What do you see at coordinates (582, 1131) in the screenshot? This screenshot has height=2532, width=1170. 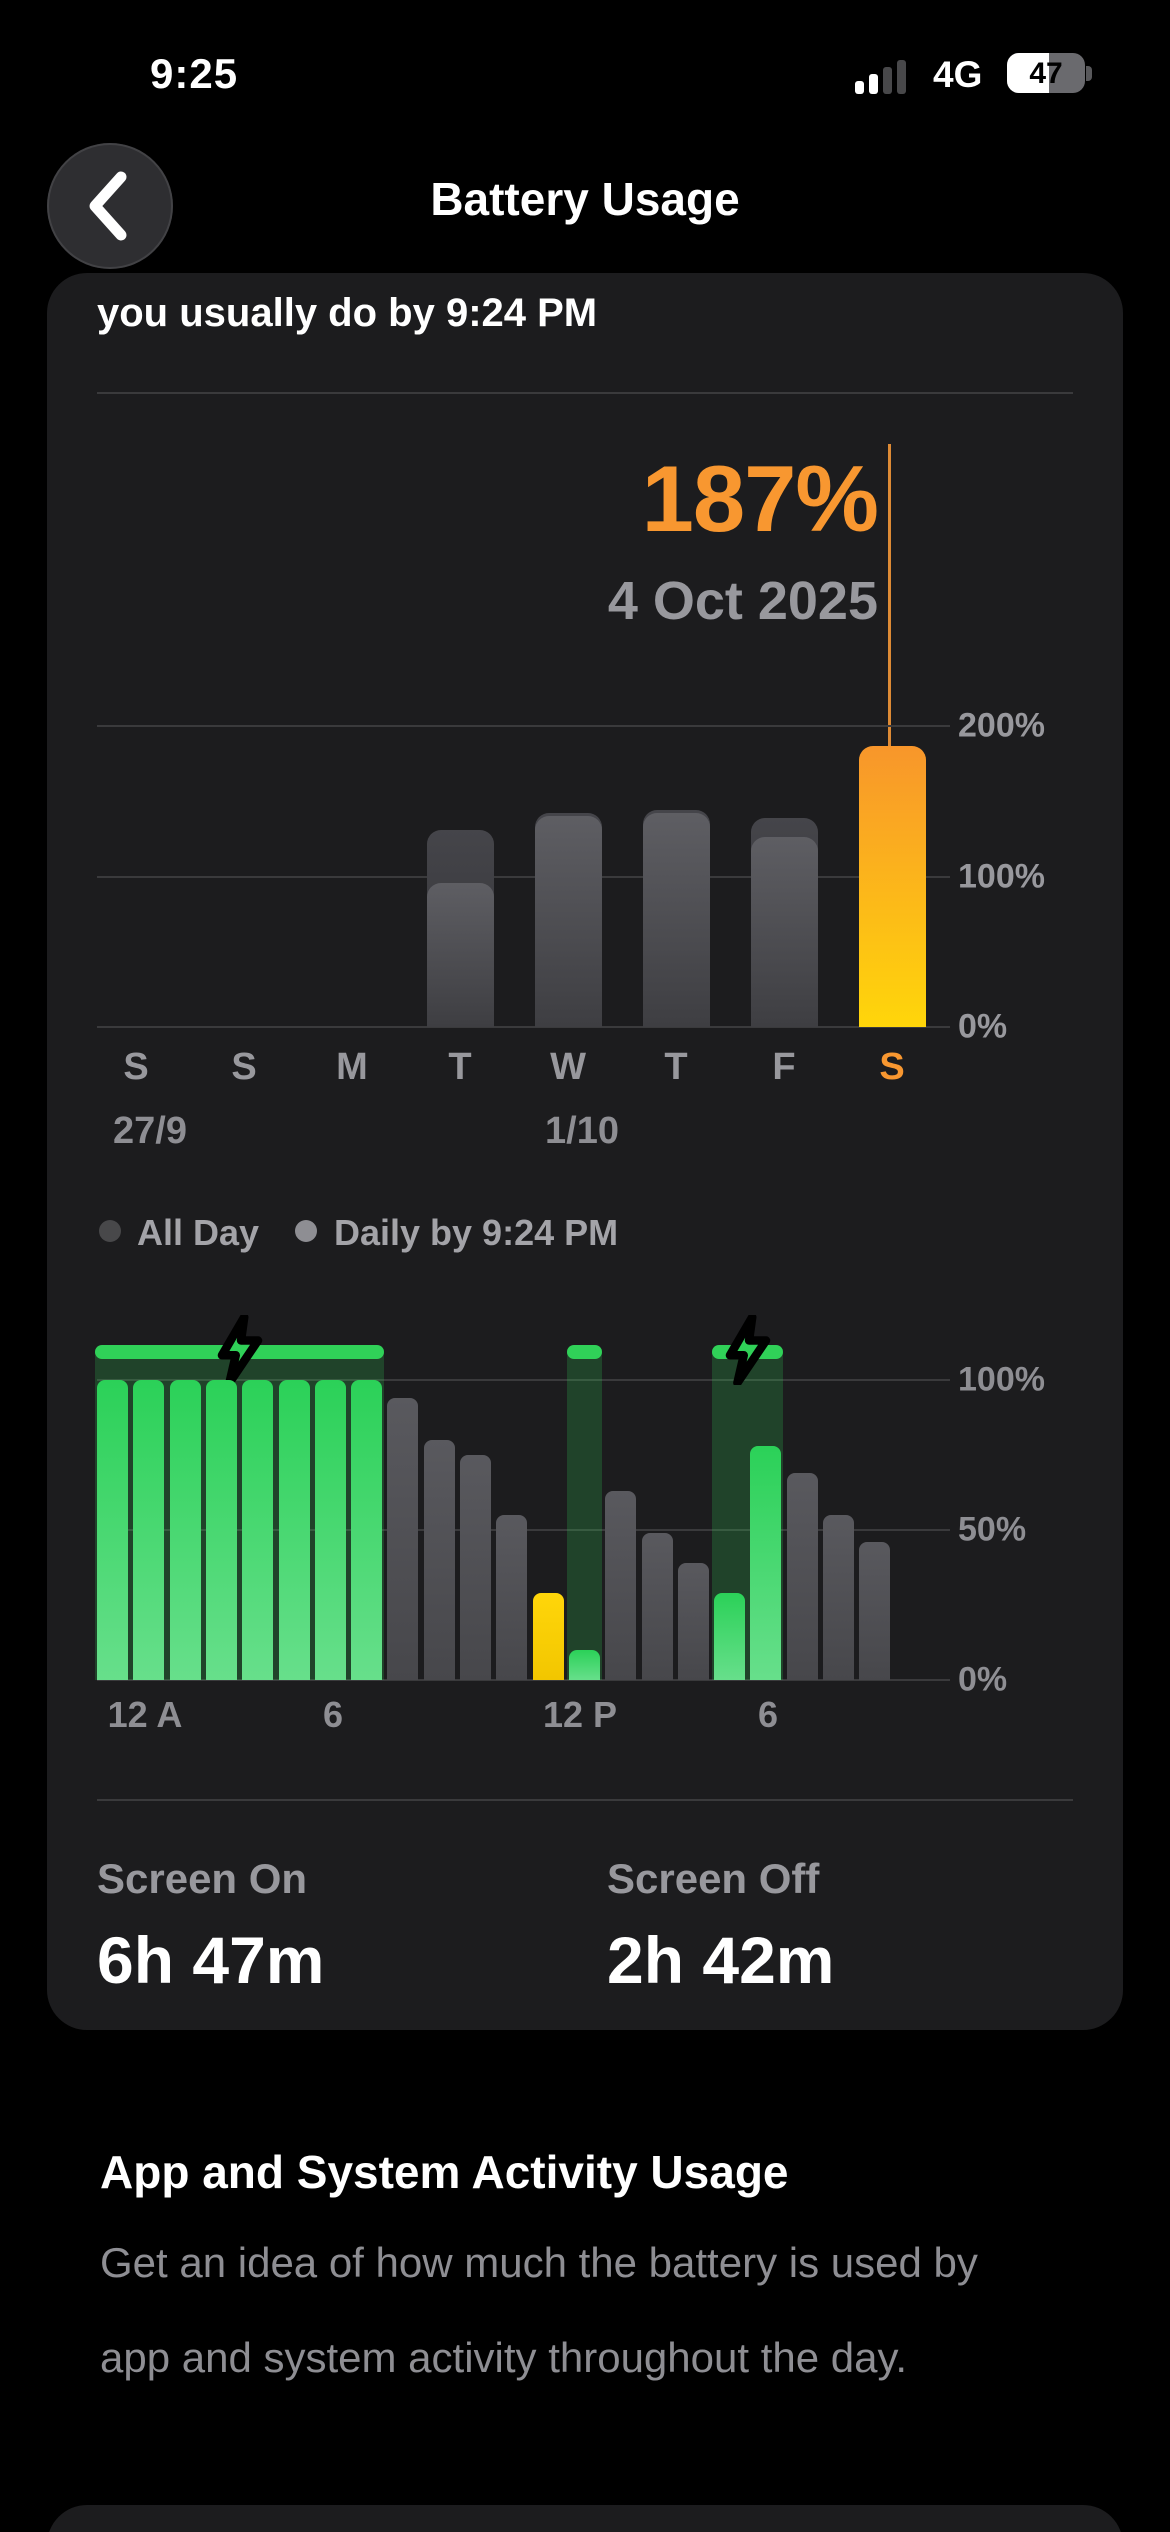 I see `weekly-date-label: 1/10` at bounding box center [582, 1131].